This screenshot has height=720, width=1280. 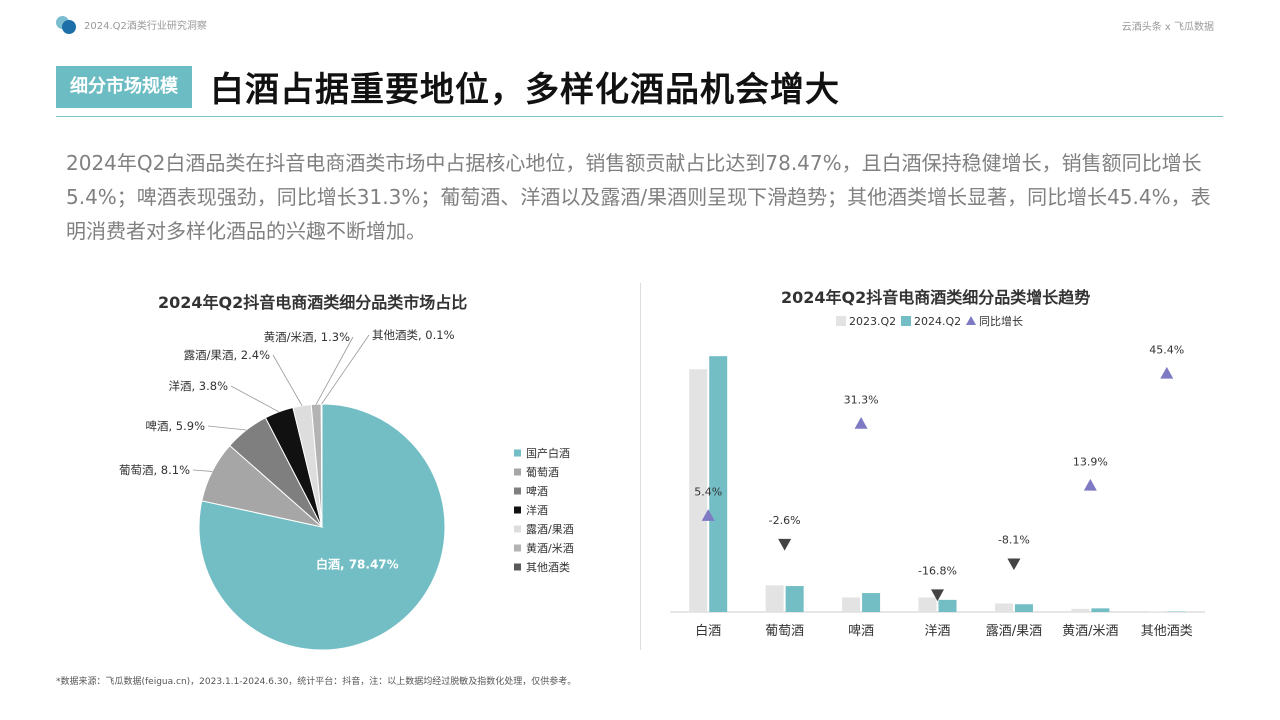 I want to click on pie-legend-label: 国产白酒, so click(x=548, y=453).